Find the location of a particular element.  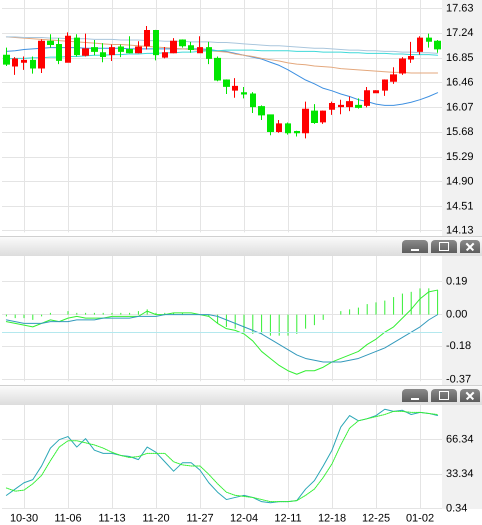

y-tick-label: 14.90 is located at coordinates (460, 182).